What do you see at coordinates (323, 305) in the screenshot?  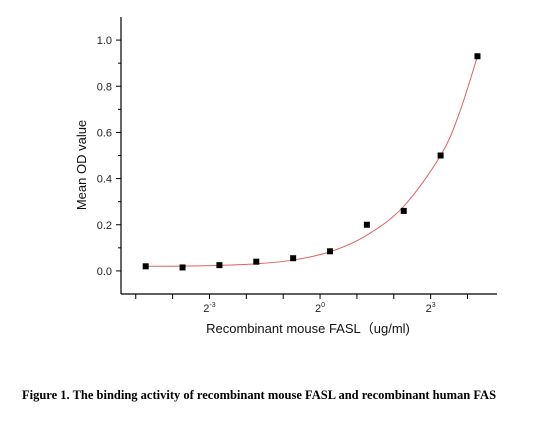 I see `x-tick-exponent: 0` at bounding box center [323, 305].